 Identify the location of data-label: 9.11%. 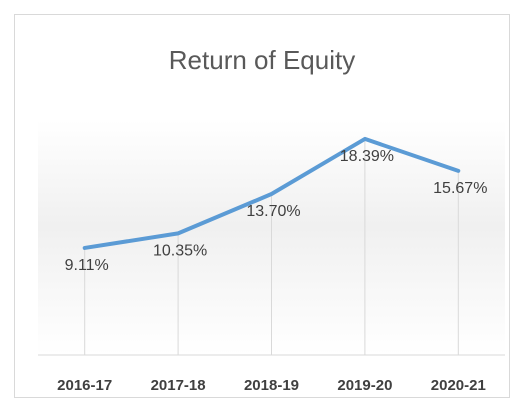
(87, 265).